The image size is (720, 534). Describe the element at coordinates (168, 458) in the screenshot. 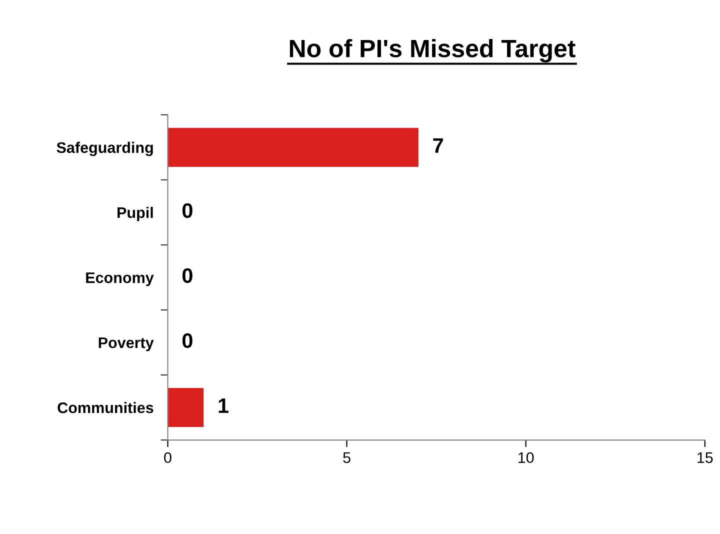

I see `x-tick-label: 0` at that location.